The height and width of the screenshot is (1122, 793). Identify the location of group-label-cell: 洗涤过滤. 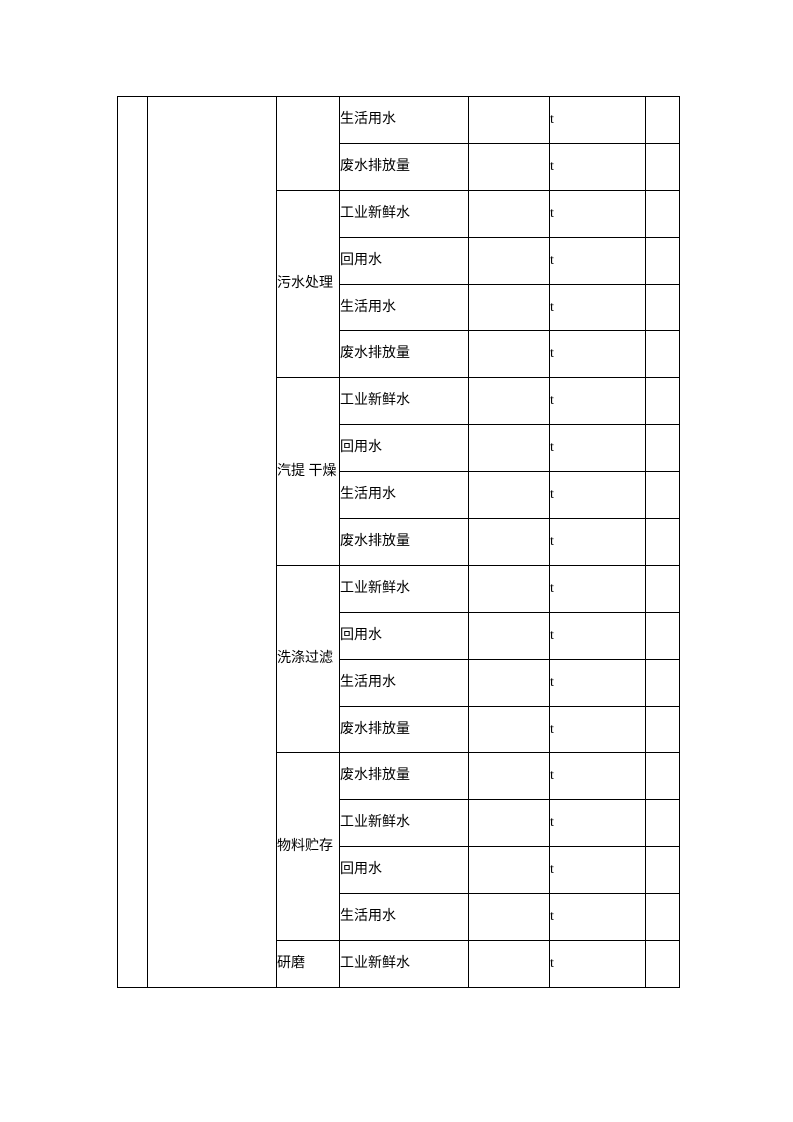
(308, 659).